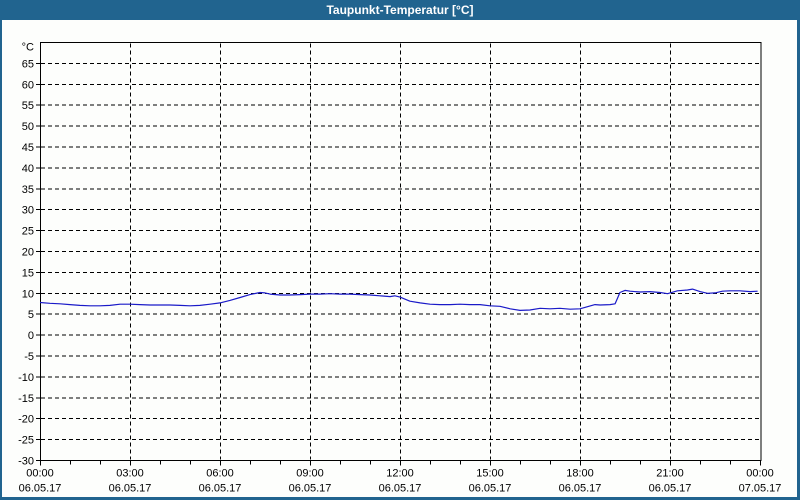 Image resolution: width=800 pixels, height=500 pixels. I want to click on y-tick-label: 60, so click(28, 85).